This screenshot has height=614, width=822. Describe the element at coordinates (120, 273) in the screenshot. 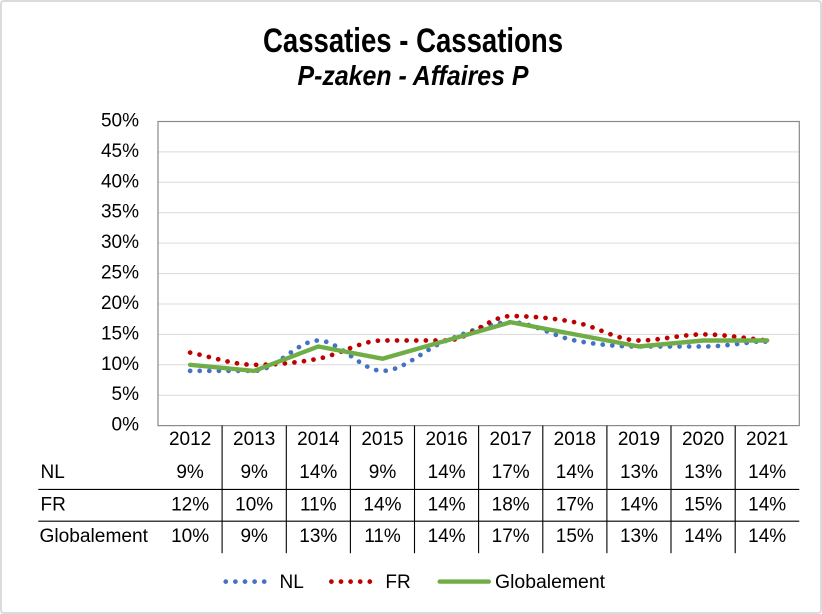

I see `svg-text: 25%` at that location.